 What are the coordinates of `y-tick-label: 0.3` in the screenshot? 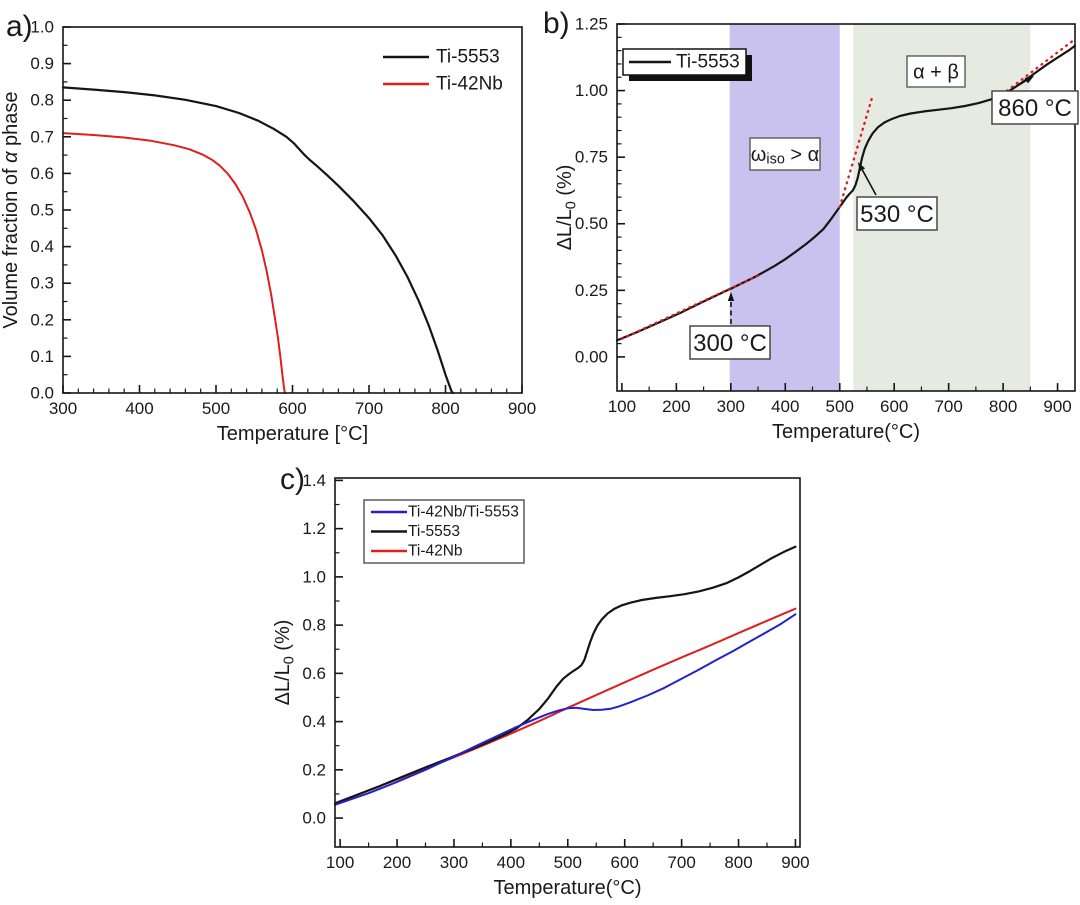 It's located at (42, 283).